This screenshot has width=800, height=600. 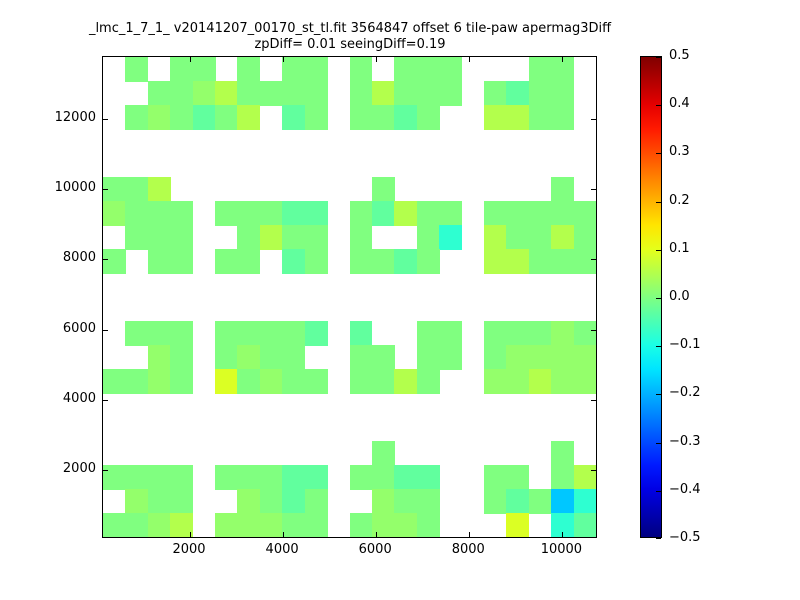 I want to click on colorbar-tick-label: −0.2, so click(x=685, y=393).